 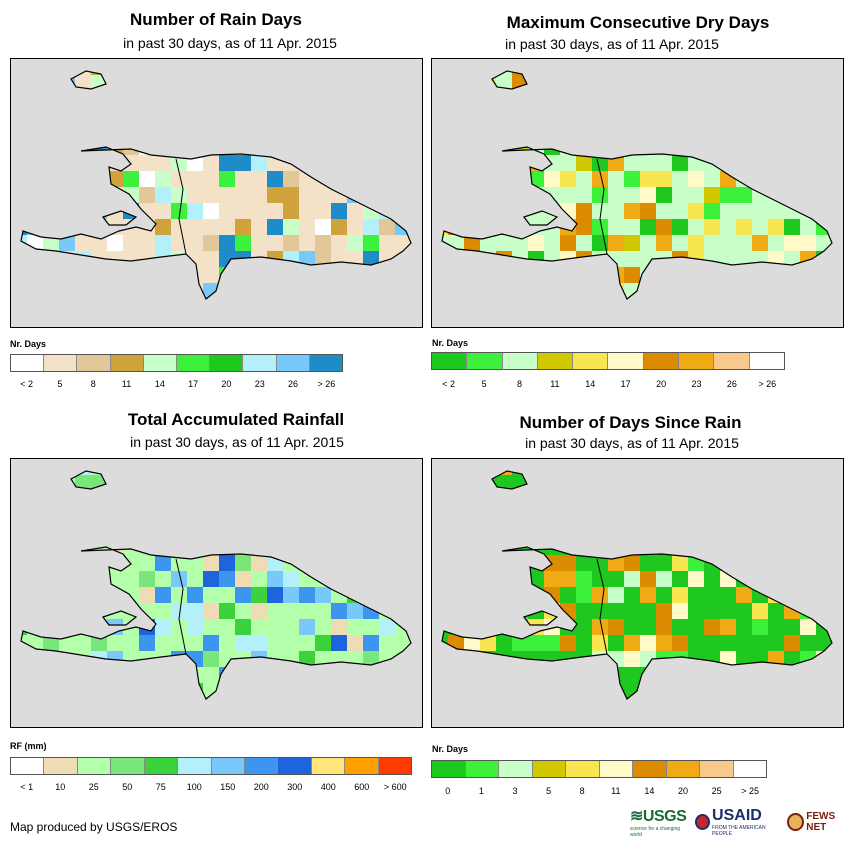 What do you see at coordinates (60, 787) in the screenshot?
I see `legend-tick-label: 10` at bounding box center [60, 787].